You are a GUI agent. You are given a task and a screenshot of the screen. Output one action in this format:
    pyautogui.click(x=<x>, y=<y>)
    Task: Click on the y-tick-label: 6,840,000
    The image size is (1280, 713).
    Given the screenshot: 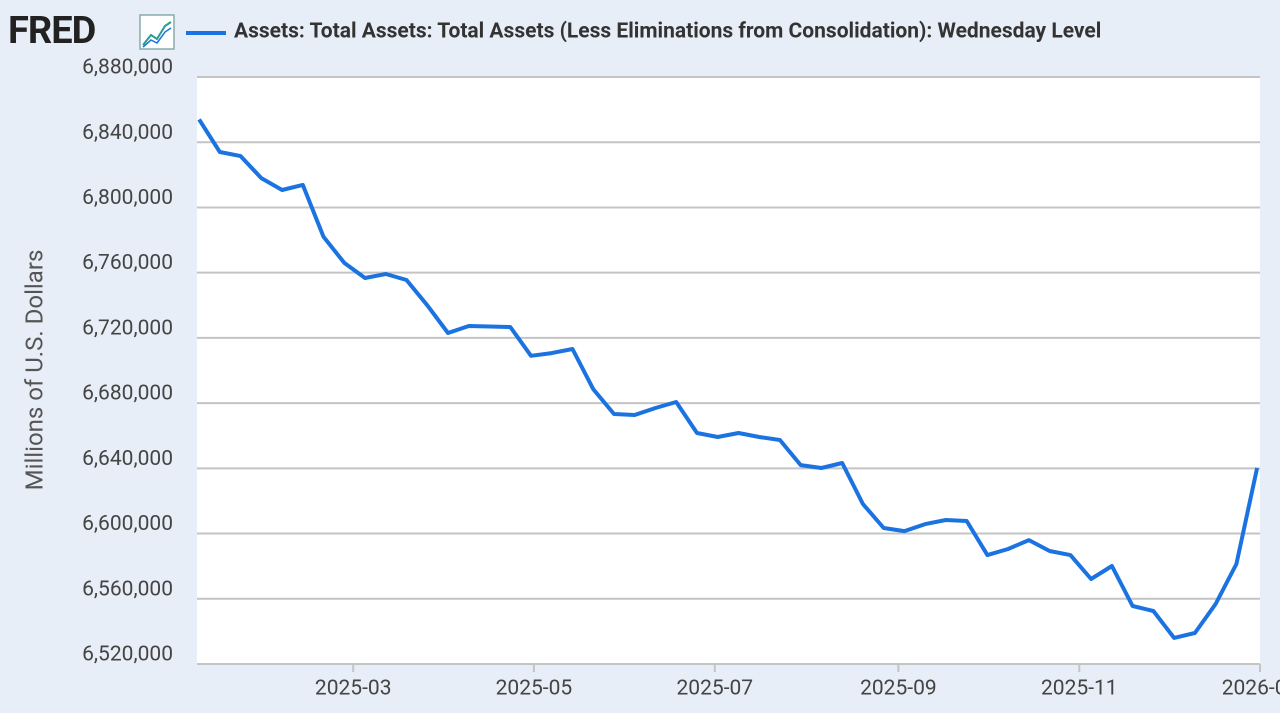 What is the action you would take?
    pyautogui.click(x=127, y=133)
    